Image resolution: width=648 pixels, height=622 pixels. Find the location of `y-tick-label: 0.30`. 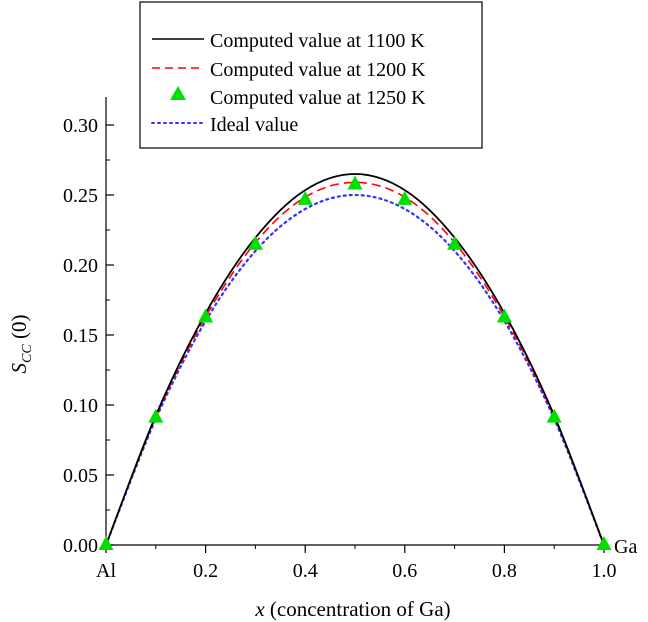

y-tick-label: 0.30 is located at coordinates (80, 126).